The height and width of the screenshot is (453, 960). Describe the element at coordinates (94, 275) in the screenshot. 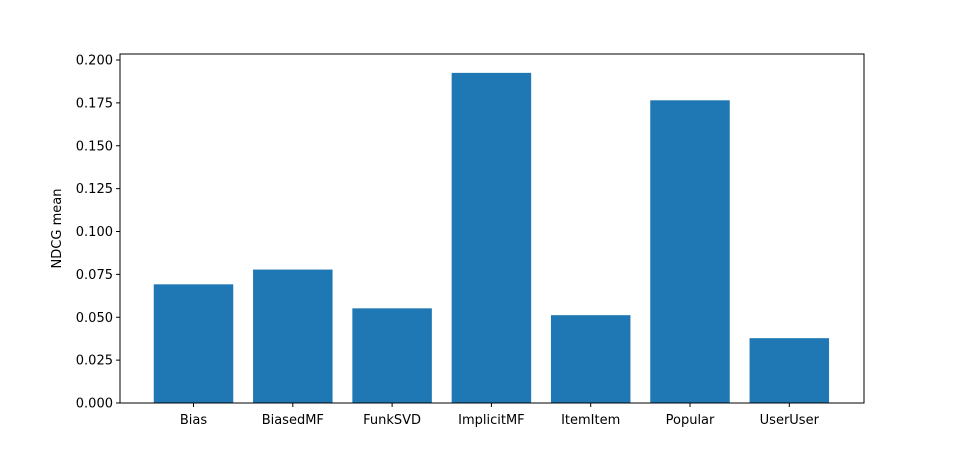

I see `y-tick-label: 0.075` at that location.